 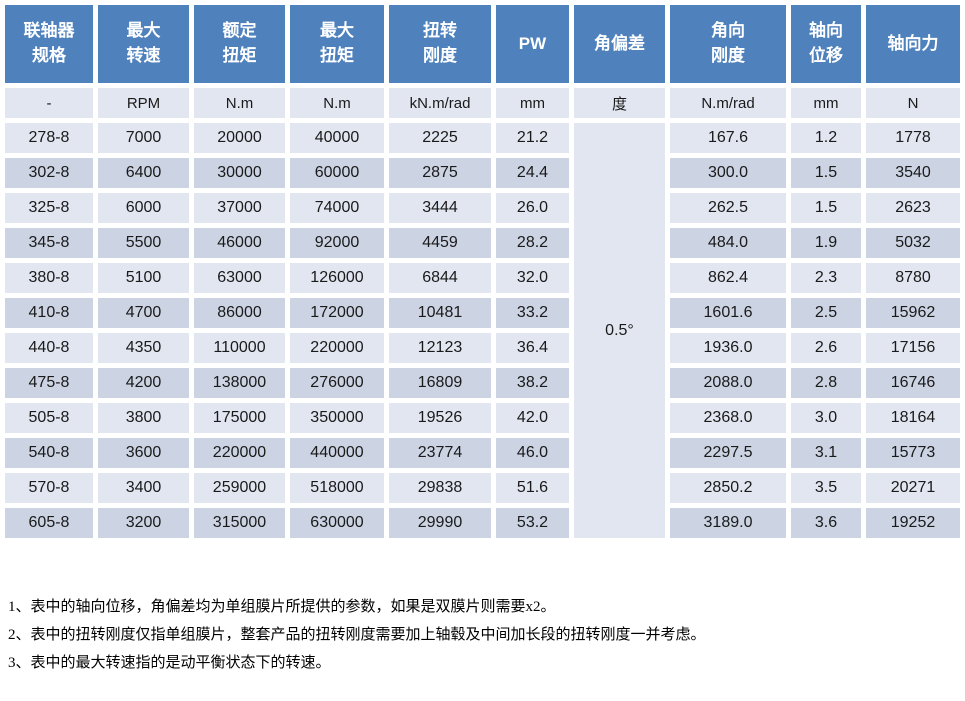 What do you see at coordinates (913, 44) in the screenshot?
I see `column-header-9: 轴向力` at bounding box center [913, 44].